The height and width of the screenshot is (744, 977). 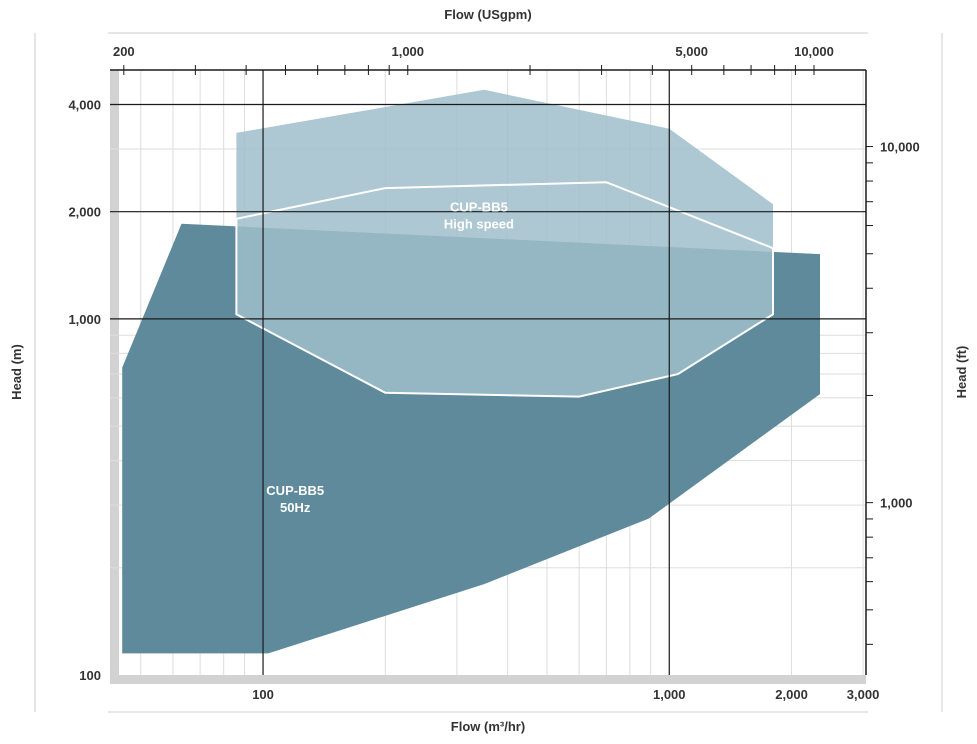 What do you see at coordinates (961, 372) in the screenshot?
I see `y-axis-title-right: Head (ft)` at bounding box center [961, 372].